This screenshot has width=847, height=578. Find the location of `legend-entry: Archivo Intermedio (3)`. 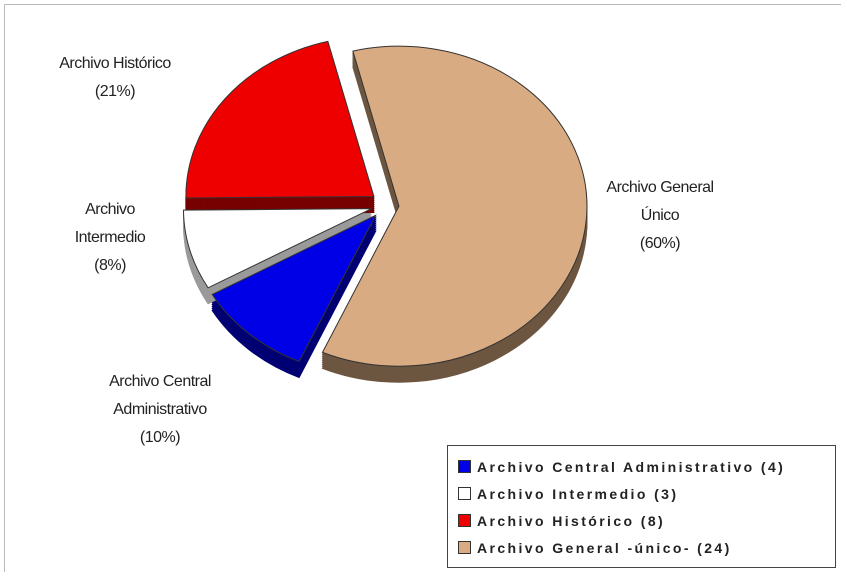

legend-entry: Archivo Intermedio (3) is located at coordinates (646, 493).